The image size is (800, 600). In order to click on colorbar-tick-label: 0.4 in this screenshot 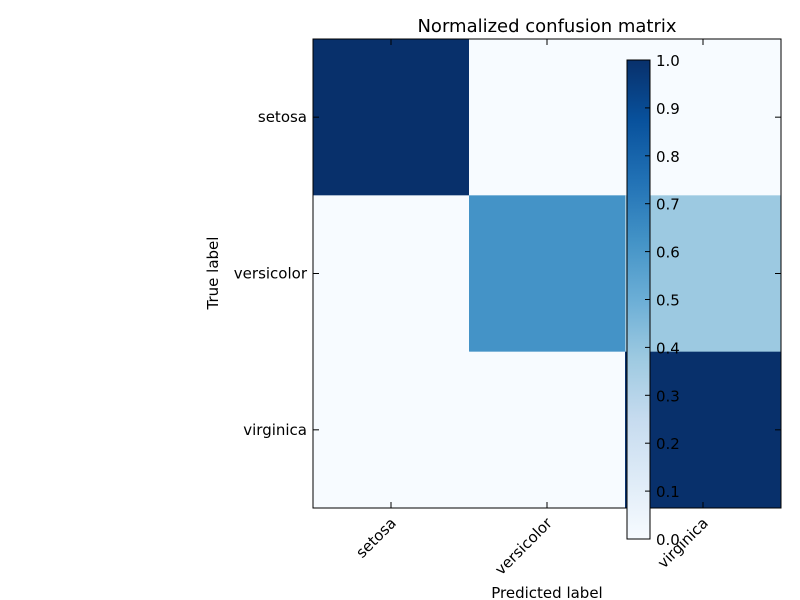, I will do `click(668, 348)`.